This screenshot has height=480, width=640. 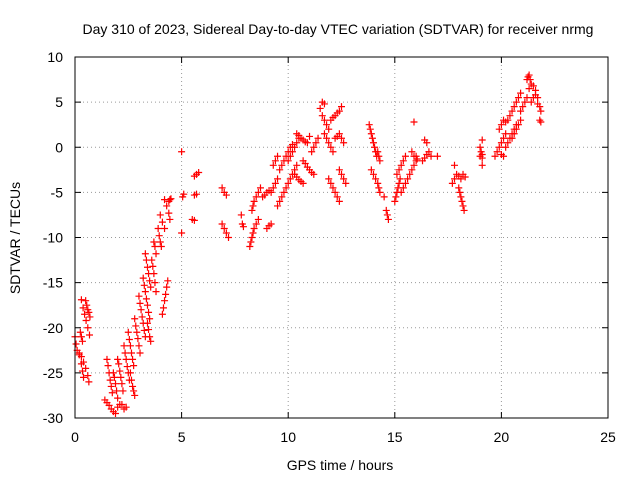 I want to click on y-tick-label: -10, so click(x=53, y=238).